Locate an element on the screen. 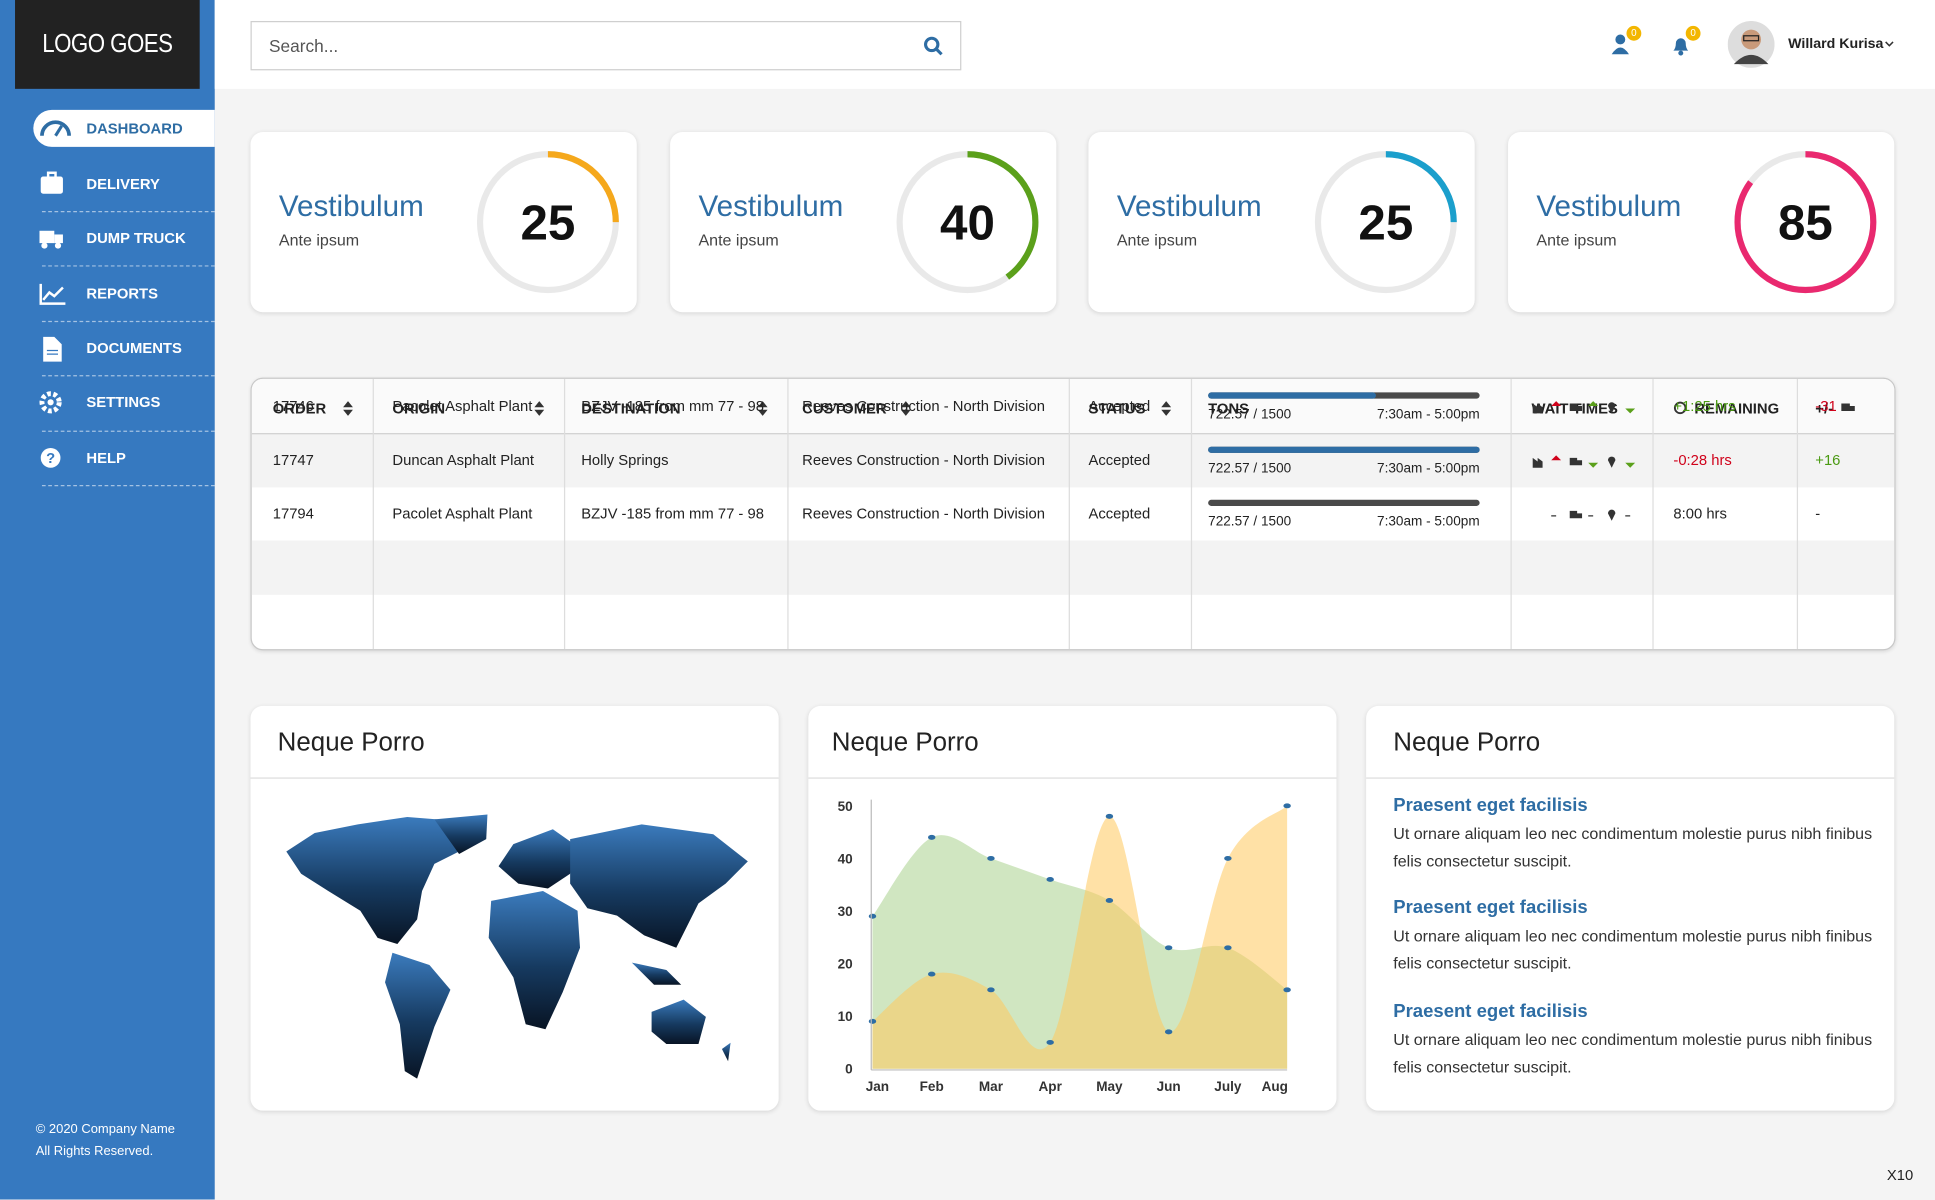 This screenshot has height=1200, width=1935. gauge: 85 is located at coordinates (1805, 222).